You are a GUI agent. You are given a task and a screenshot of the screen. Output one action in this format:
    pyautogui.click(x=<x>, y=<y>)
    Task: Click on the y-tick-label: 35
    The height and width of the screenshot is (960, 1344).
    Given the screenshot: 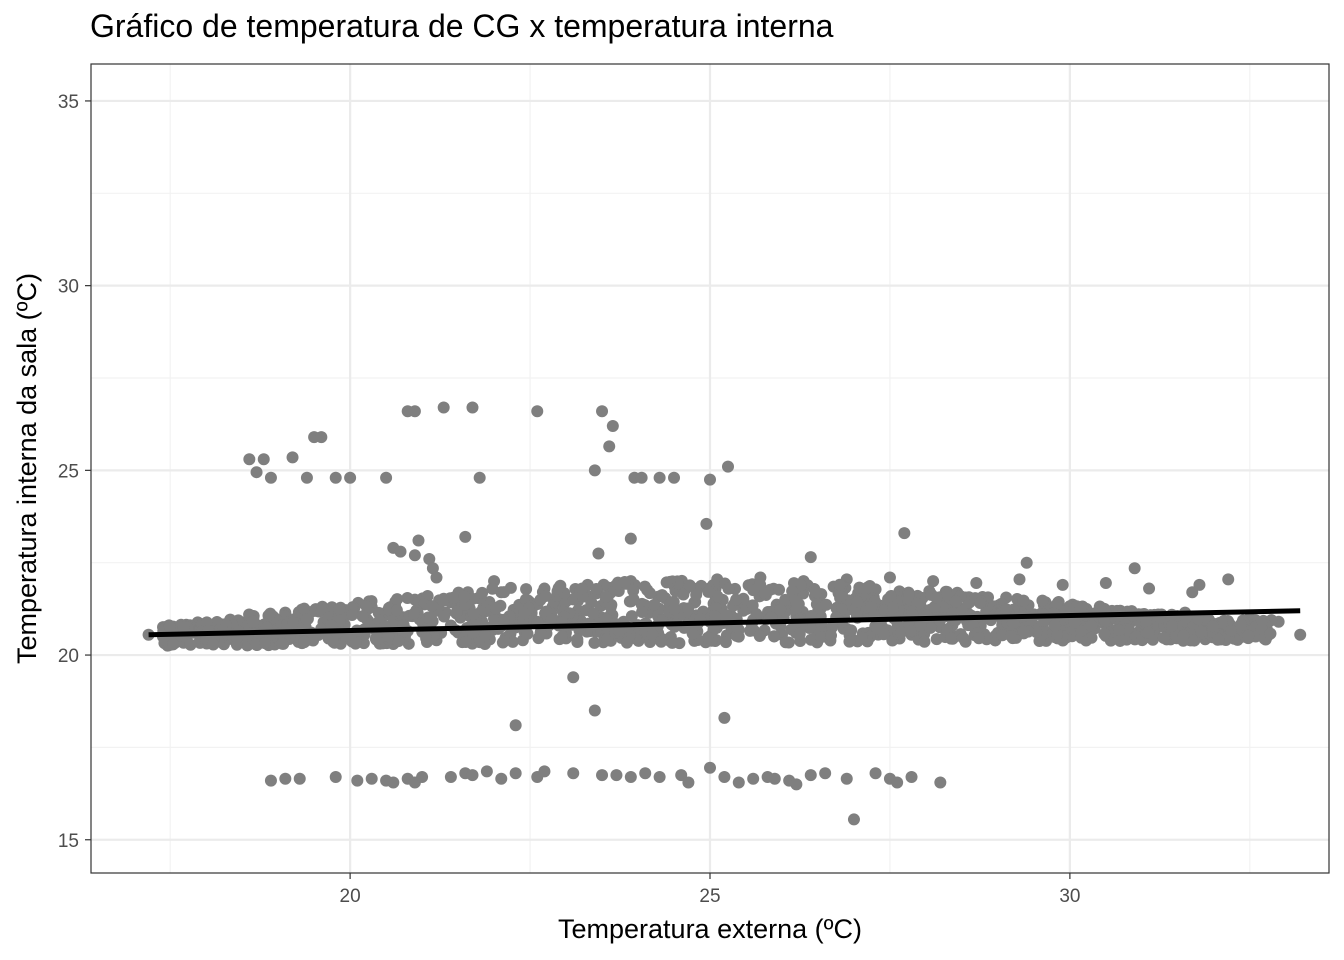 What is the action you would take?
    pyautogui.click(x=68, y=102)
    